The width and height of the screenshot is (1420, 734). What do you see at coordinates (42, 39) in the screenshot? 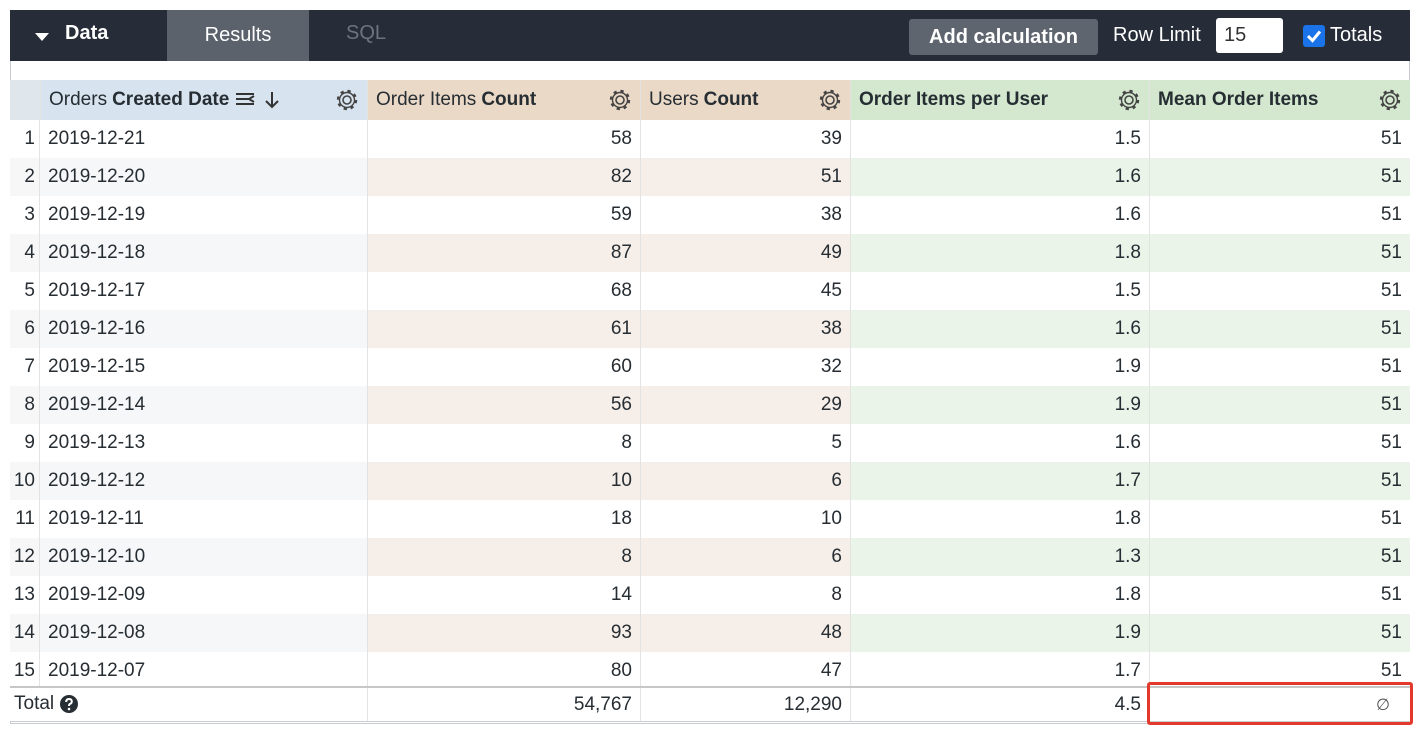
I see `caret-icon` at bounding box center [42, 39].